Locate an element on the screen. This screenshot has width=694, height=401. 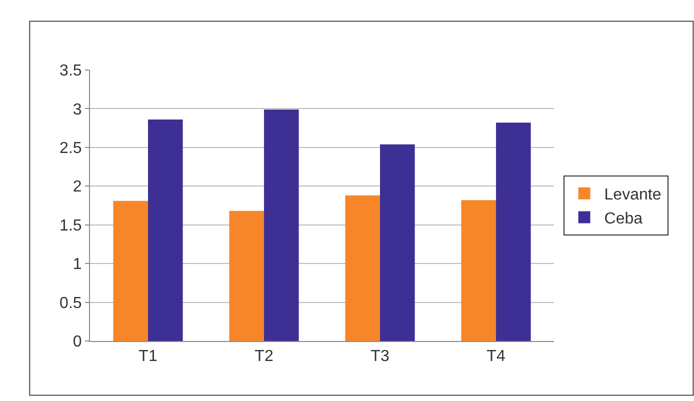
y-tick-label: 2 is located at coordinates (77, 187).